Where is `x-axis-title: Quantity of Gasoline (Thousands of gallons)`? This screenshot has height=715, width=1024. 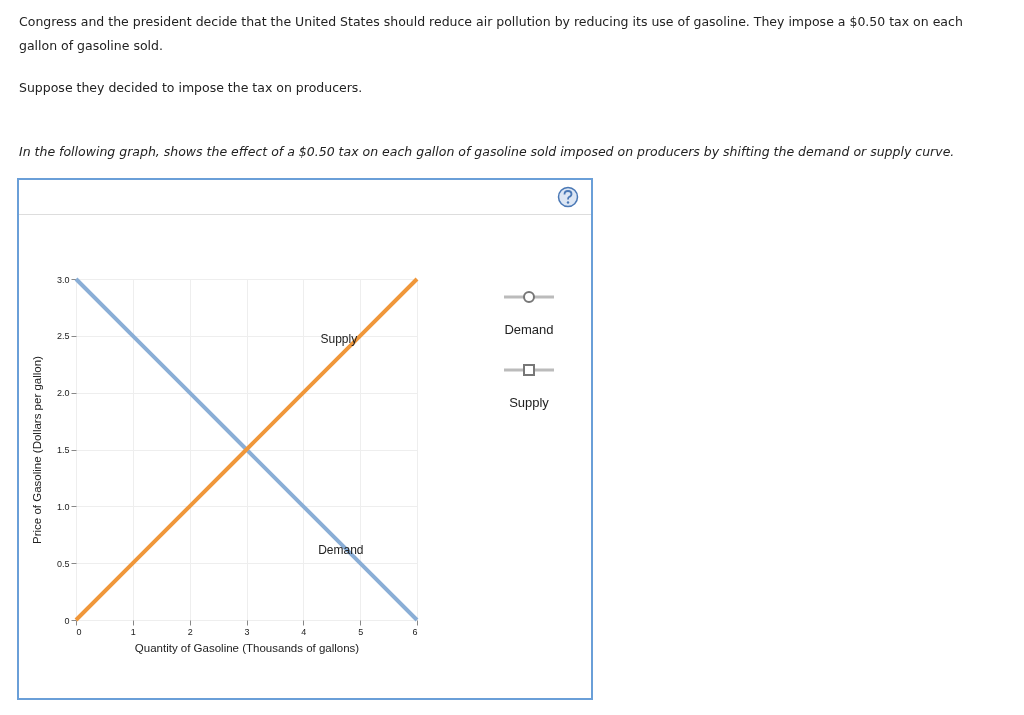
x-axis-title: Quantity of Gasoline (Thousands of gallons) is located at coordinates (247, 647).